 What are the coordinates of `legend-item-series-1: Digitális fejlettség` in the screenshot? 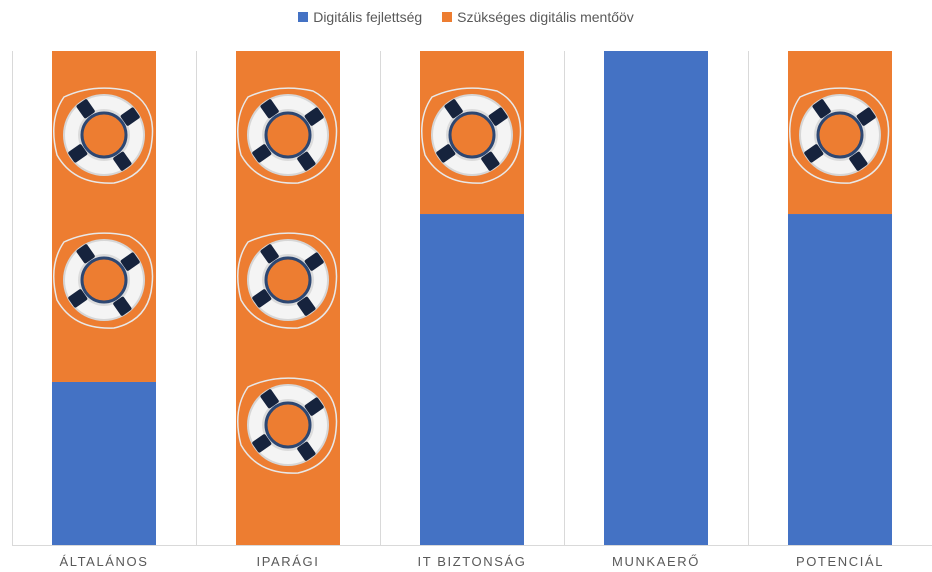 It's located at (360, 17).